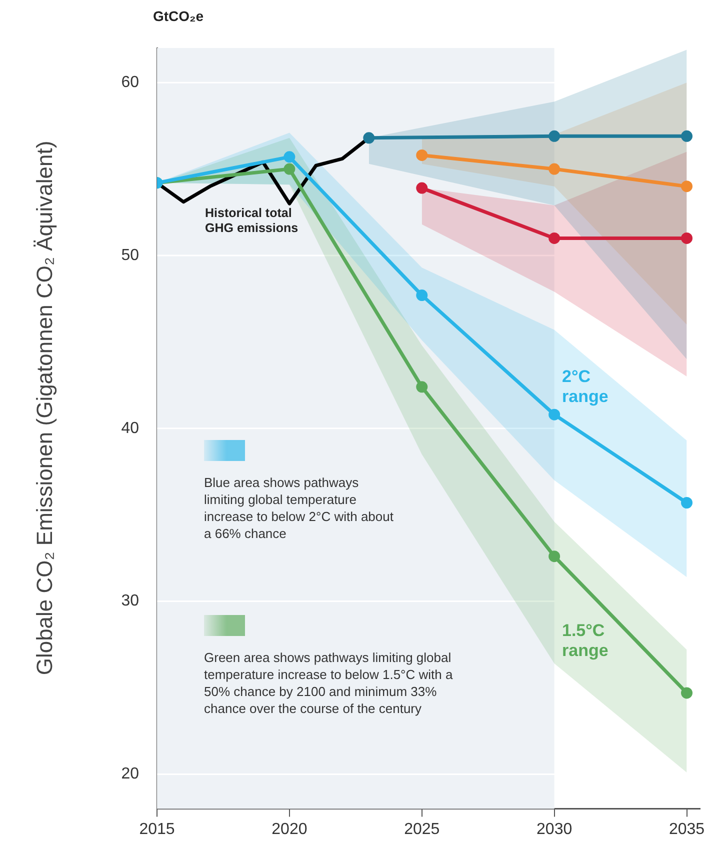 Image resolution: width=708 pixels, height=846 pixels. Describe the element at coordinates (130, 428) in the screenshot. I see `y-tick-label: 40` at that location.